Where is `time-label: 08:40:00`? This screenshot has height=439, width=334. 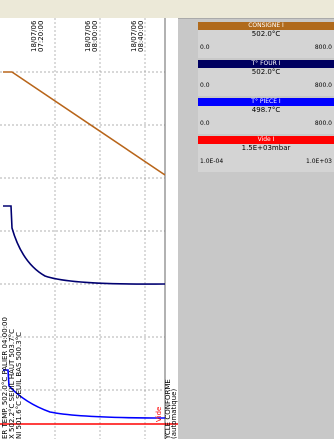 time-label: 08:40:00 is located at coordinates (141, 36).